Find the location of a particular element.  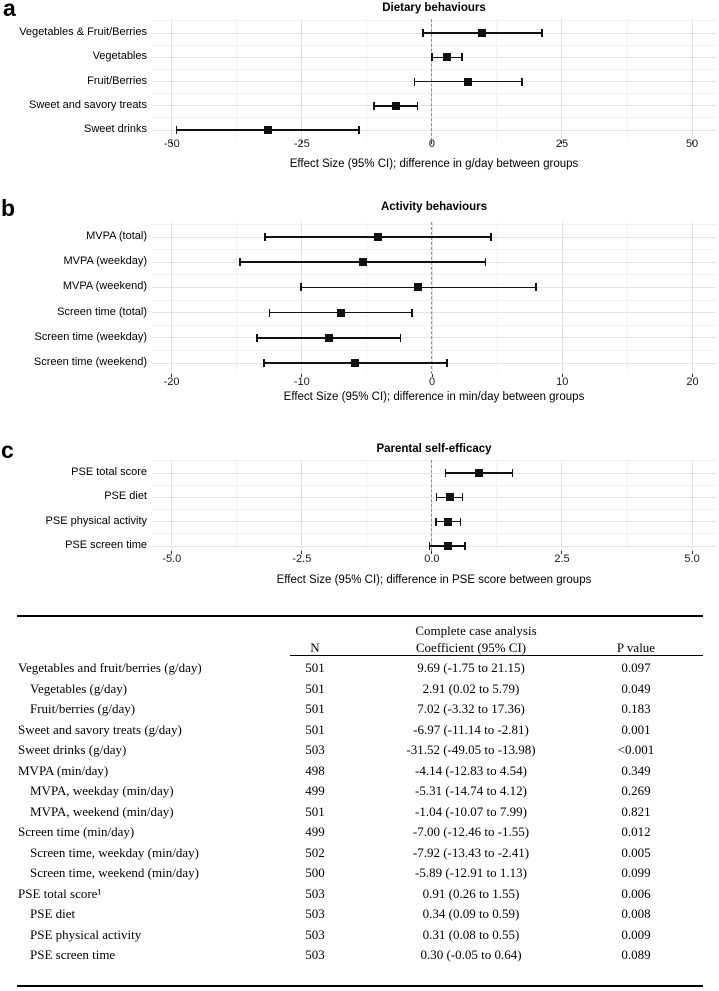

axis-tick-label: -5.0 is located at coordinates (172, 559).